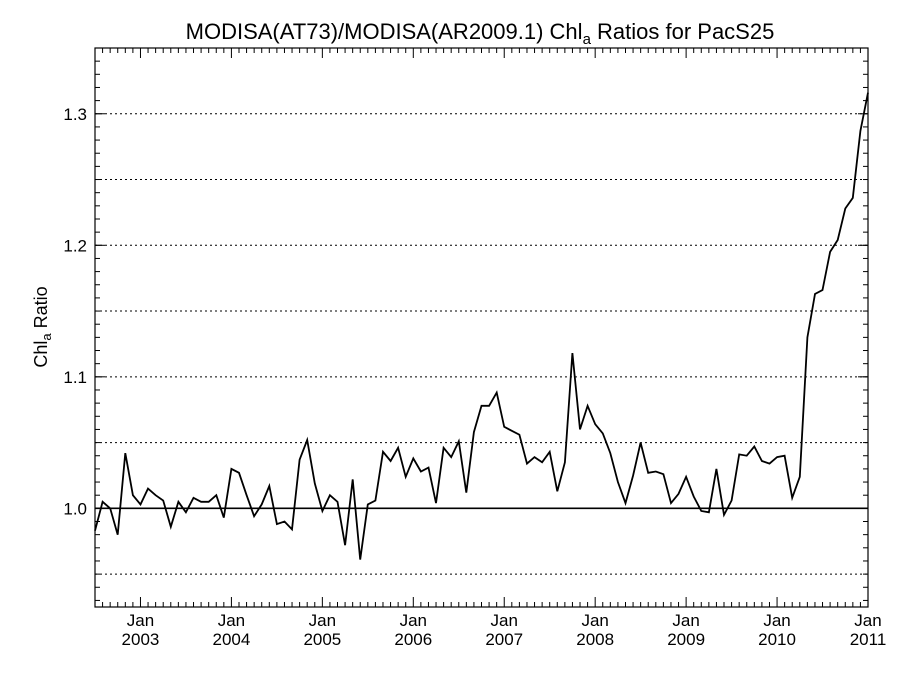 The width and height of the screenshot is (900, 675). I want to click on y-axis-label: Chla Ratio, so click(42, 326).